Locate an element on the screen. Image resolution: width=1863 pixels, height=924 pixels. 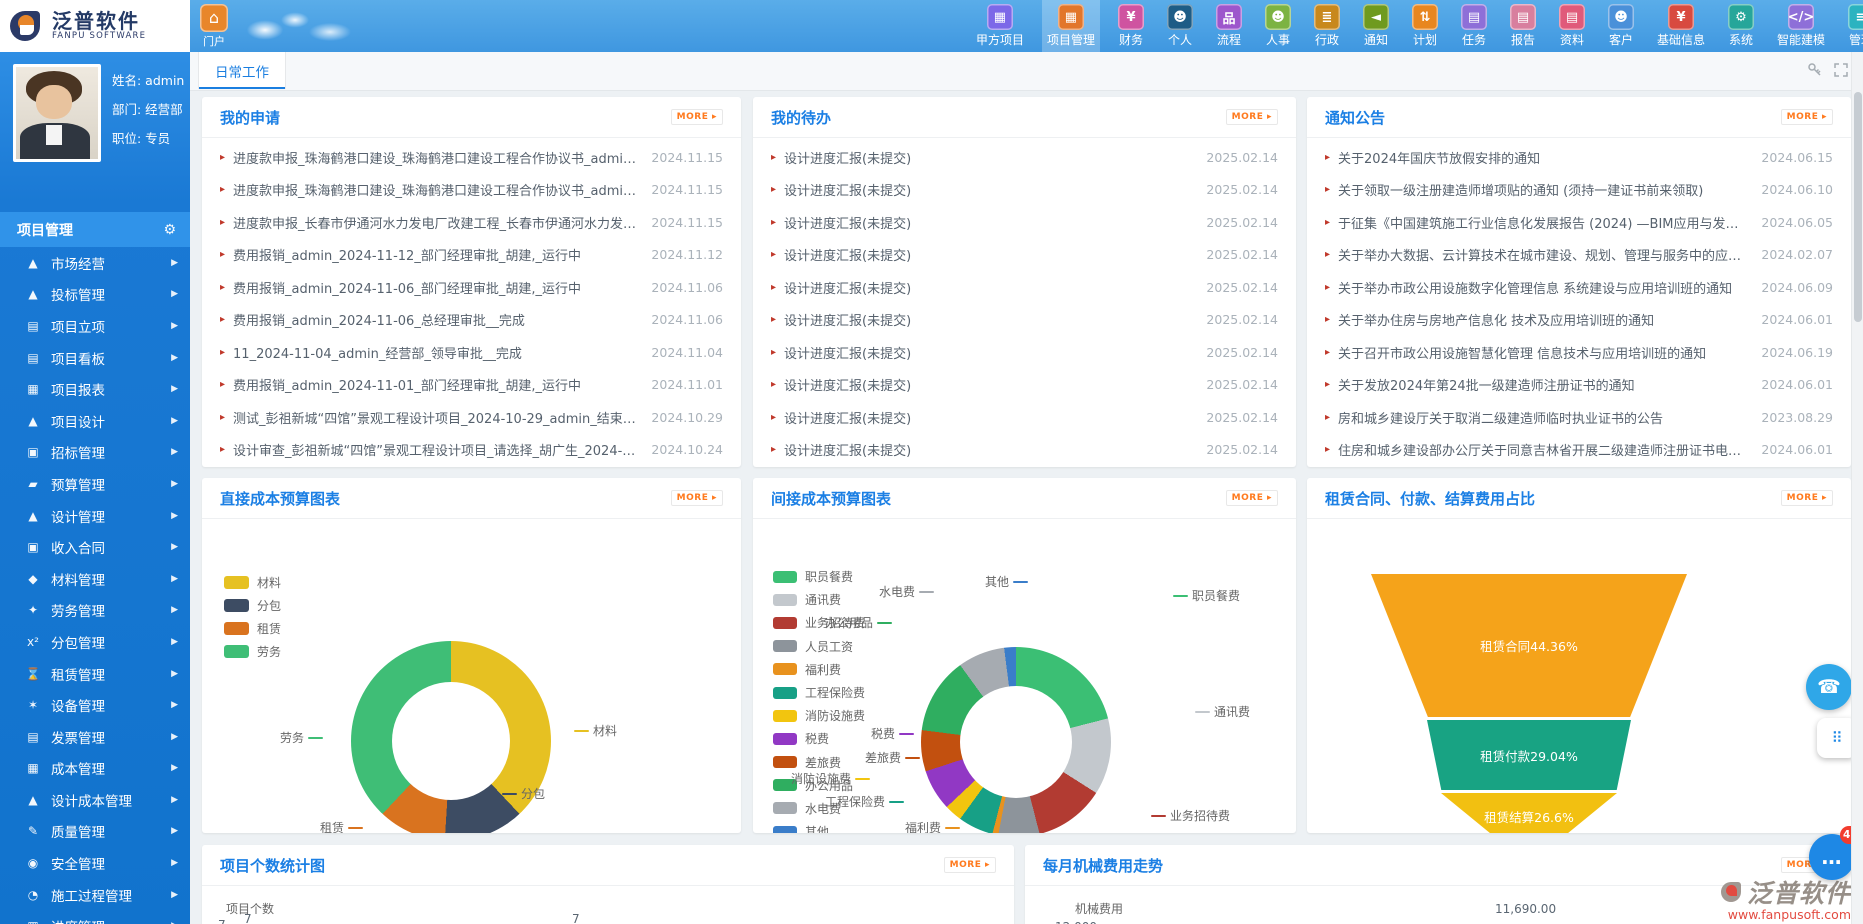
nav-module-item: ▦ 甲方项目 is located at coordinates (1000, 26).